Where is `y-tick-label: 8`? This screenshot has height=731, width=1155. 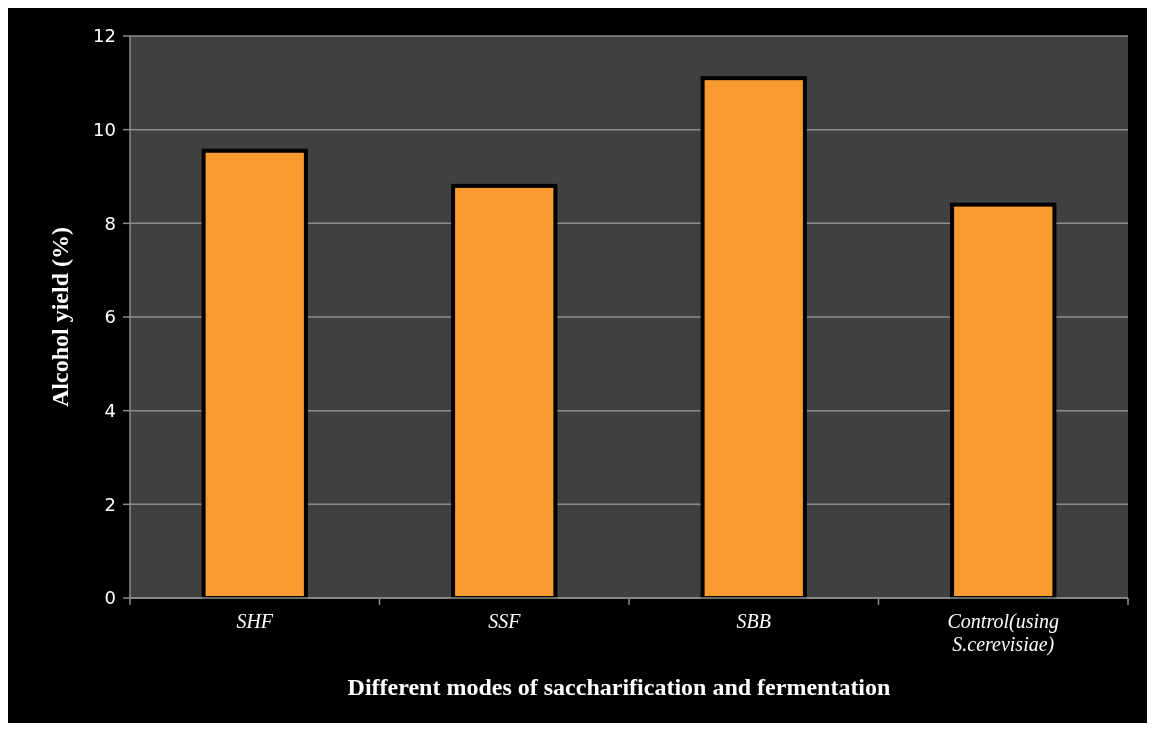
y-tick-label: 8 is located at coordinates (110, 223).